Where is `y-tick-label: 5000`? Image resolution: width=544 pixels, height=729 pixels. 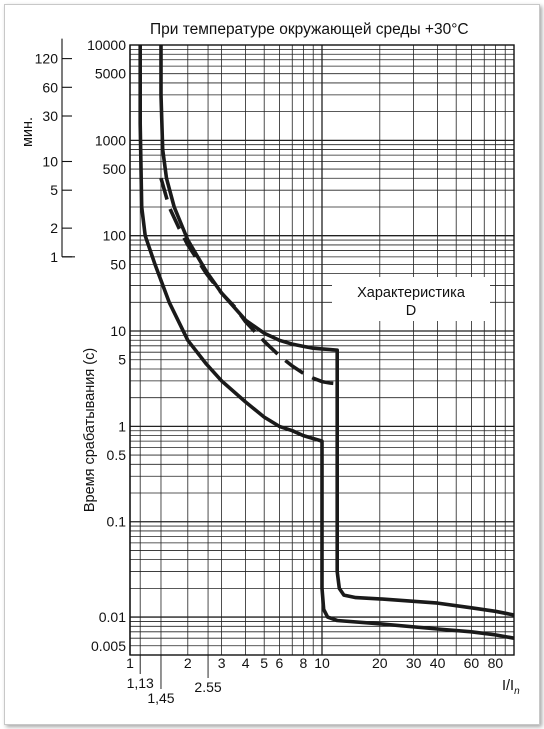
y-tick-label: 5000 is located at coordinates (110, 74).